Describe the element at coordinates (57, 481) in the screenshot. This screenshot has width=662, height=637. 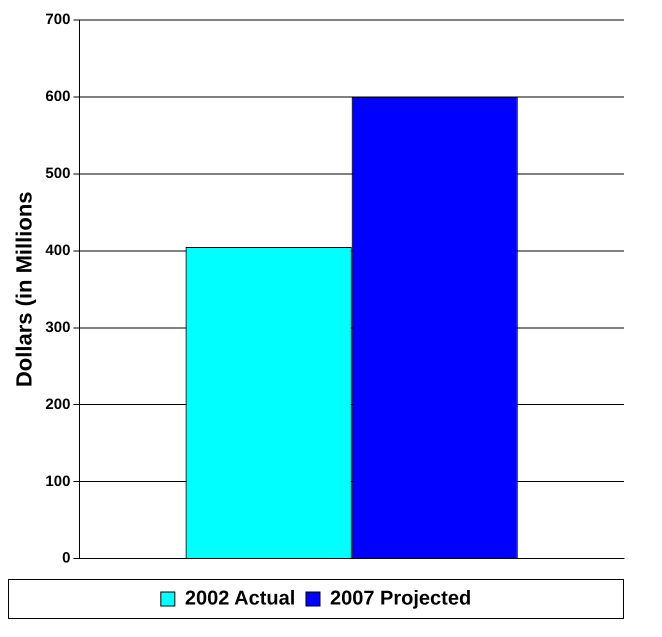
I see `y-tick-label: 100` at that location.